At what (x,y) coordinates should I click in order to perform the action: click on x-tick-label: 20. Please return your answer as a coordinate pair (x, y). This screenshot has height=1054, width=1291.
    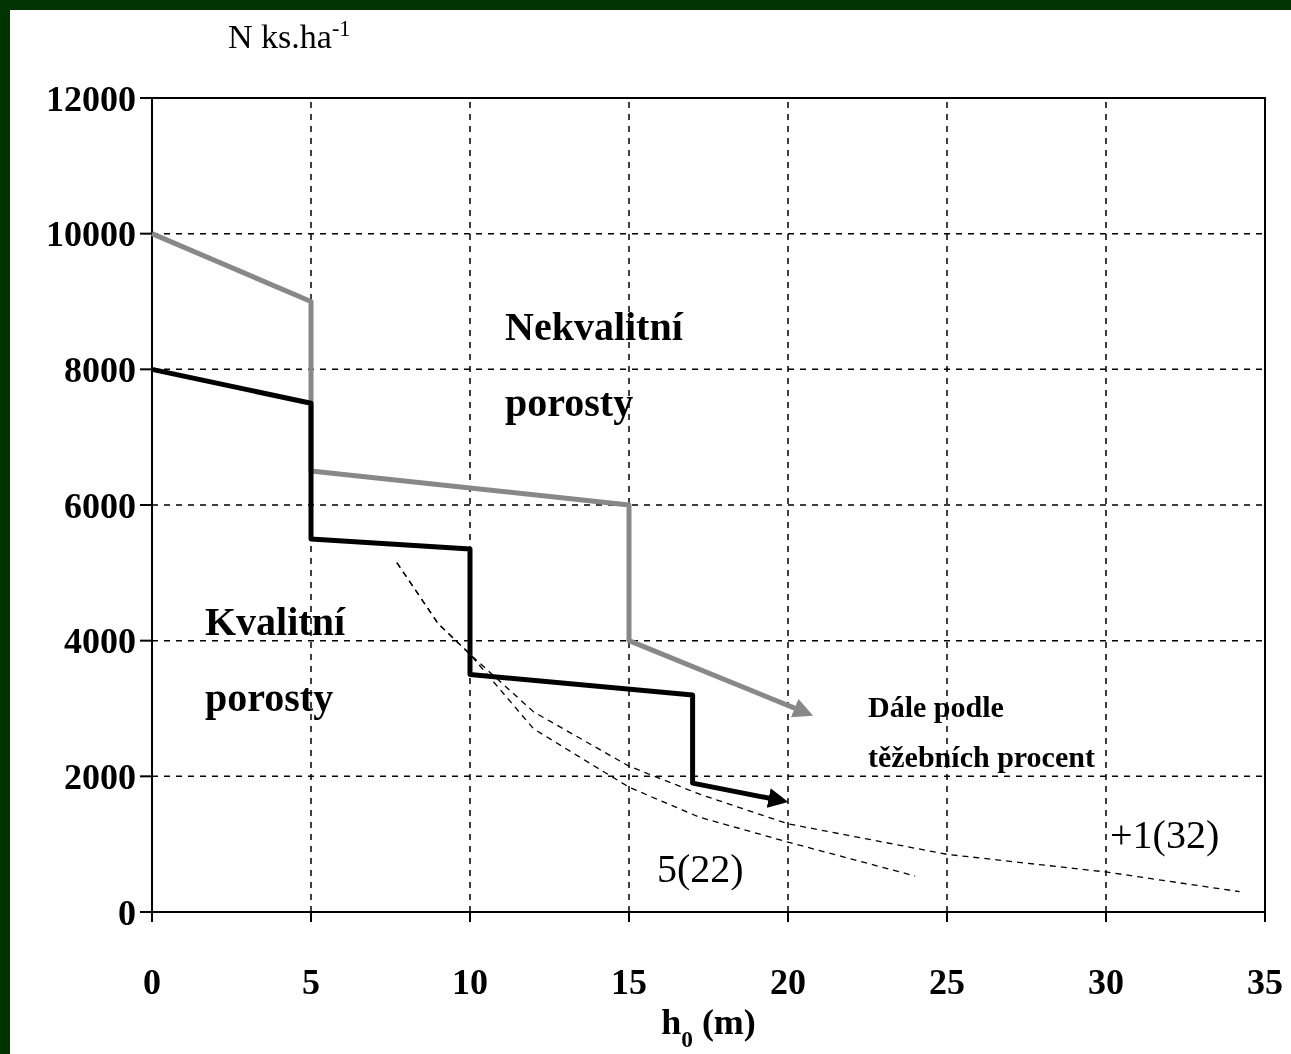
    Looking at the image, I should click on (788, 982).